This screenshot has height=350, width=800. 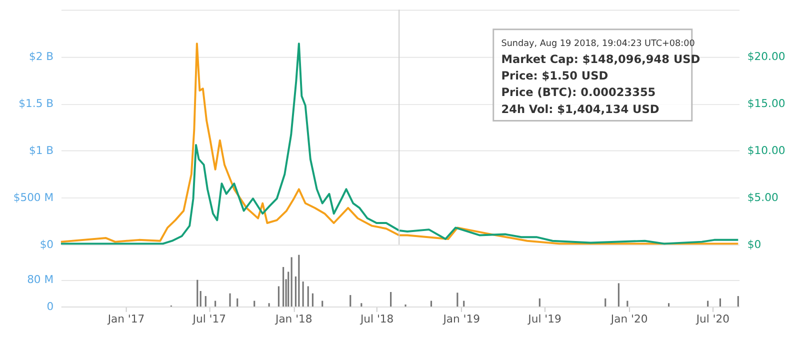 I want to click on y-tick-label: $0, so click(x=47, y=245).